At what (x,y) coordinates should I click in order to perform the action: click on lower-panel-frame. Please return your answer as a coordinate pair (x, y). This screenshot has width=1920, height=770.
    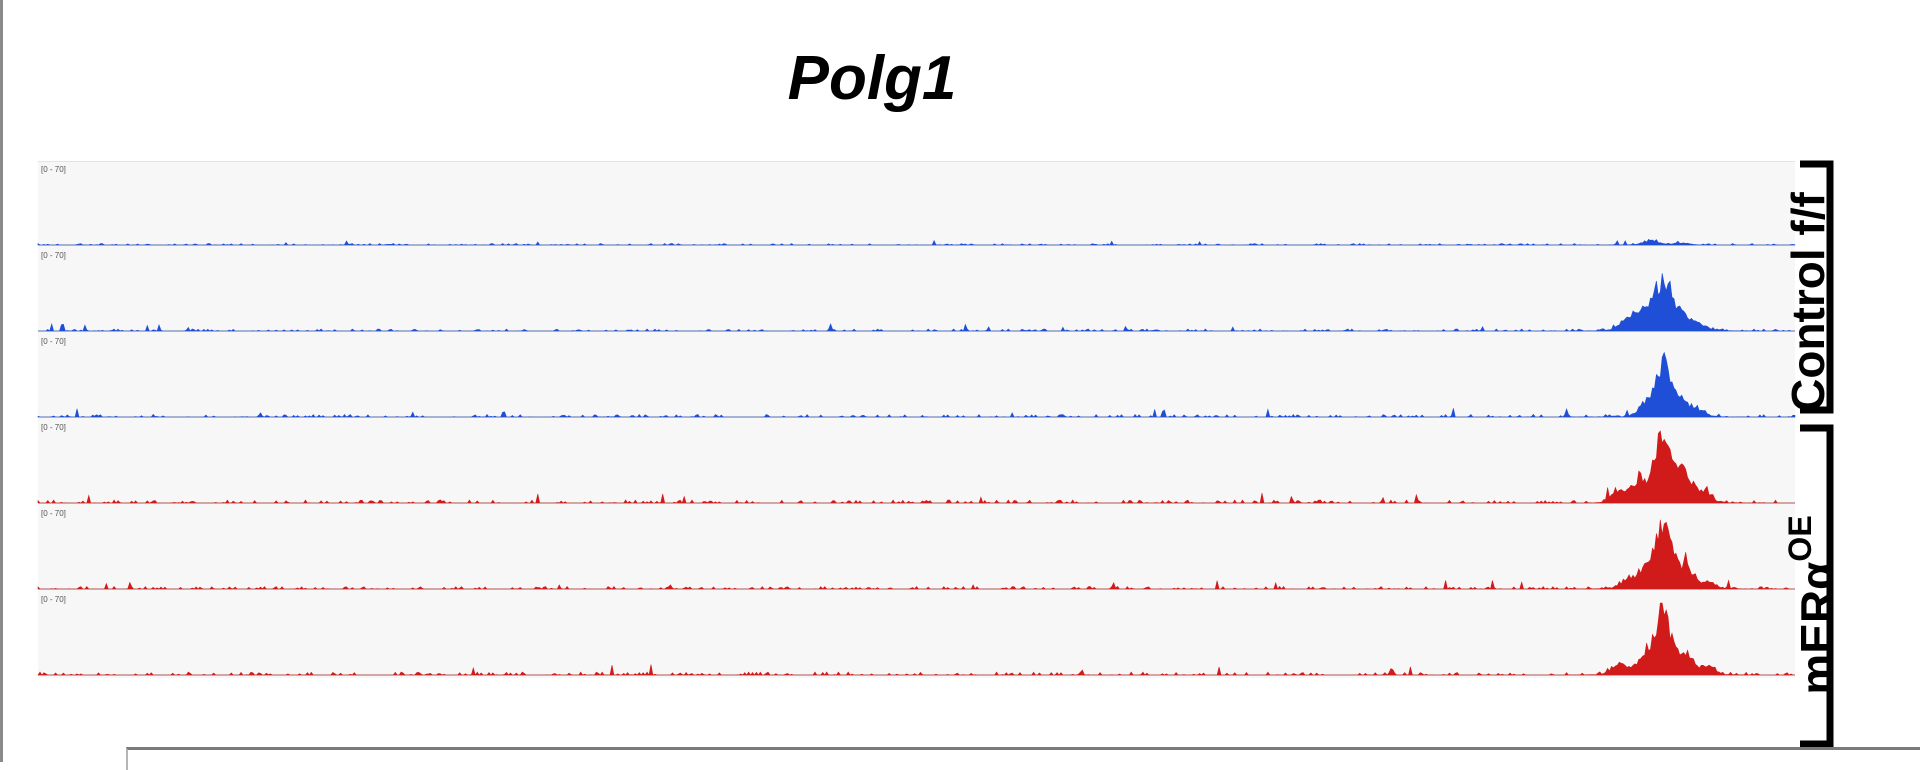
    Looking at the image, I should click on (1023, 758).